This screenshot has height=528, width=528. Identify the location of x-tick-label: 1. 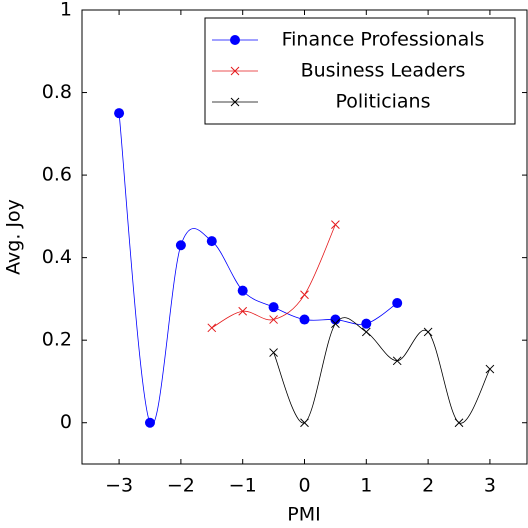
(366, 486).